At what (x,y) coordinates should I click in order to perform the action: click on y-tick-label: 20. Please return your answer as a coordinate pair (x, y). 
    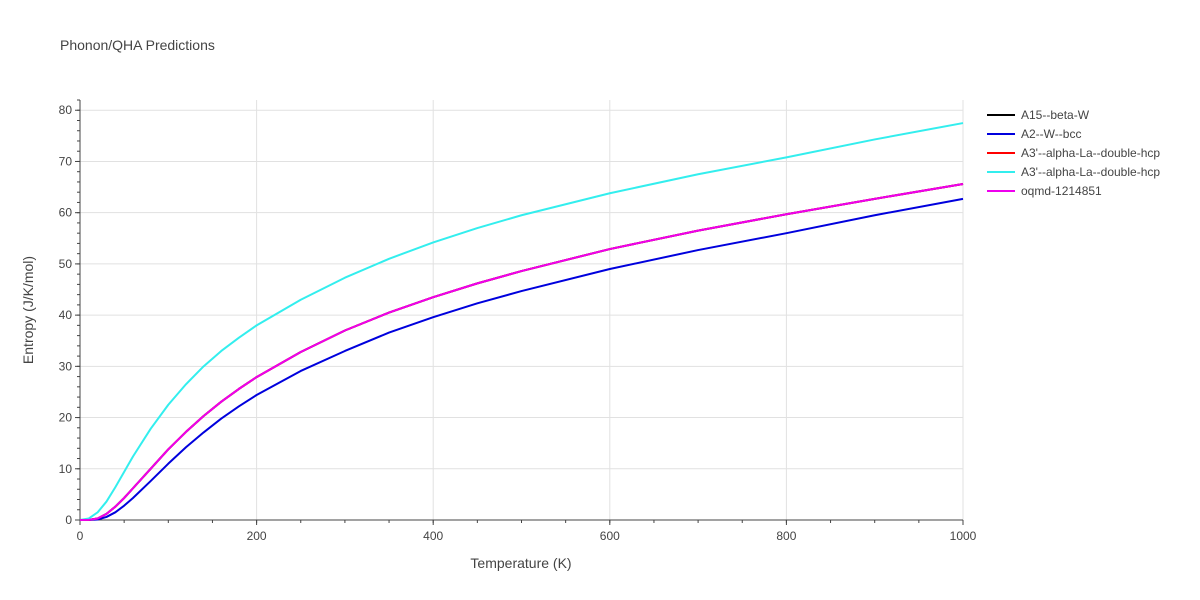
    Looking at the image, I should click on (66, 418).